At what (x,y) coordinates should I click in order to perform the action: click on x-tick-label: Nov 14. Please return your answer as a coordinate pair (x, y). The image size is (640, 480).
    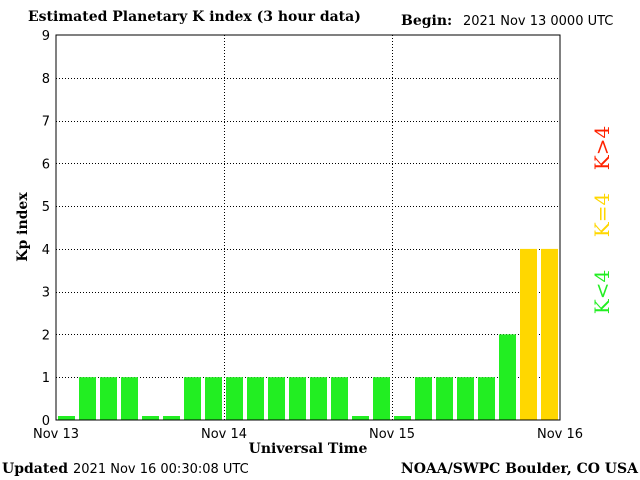
    Looking at the image, I should click on (224, 434).